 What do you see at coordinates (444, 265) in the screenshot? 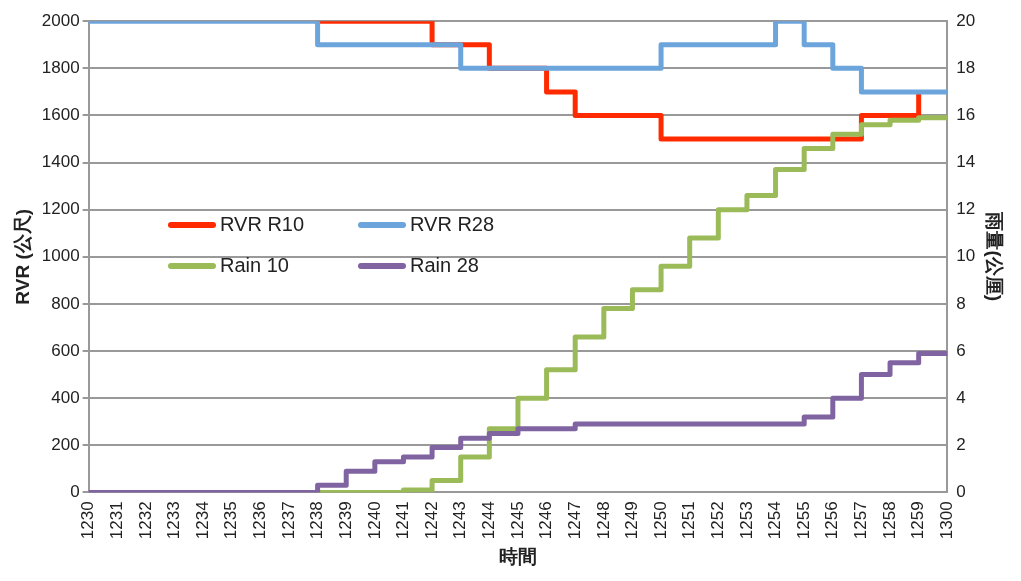
I see `legend-label: Rain 28` at bounding box center [444, 265].